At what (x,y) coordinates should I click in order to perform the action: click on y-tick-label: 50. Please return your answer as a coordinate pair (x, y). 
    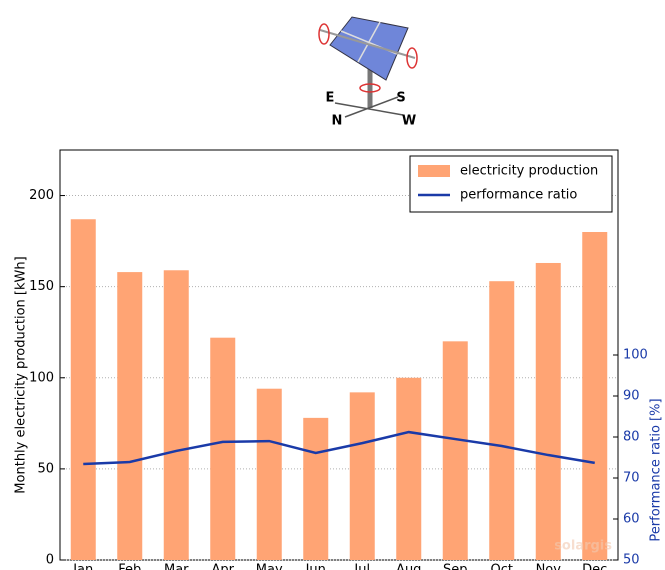
    Looking at the image, I should click on (45, 468).